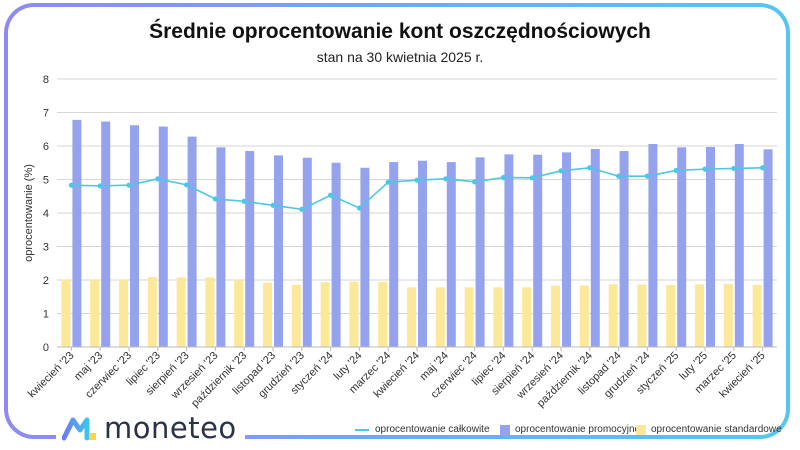 This screenshot has width=800, height=450. Describe the element at coordinates (46, 348) in the screenshot. I see `y-tick-label: 0` at that location.